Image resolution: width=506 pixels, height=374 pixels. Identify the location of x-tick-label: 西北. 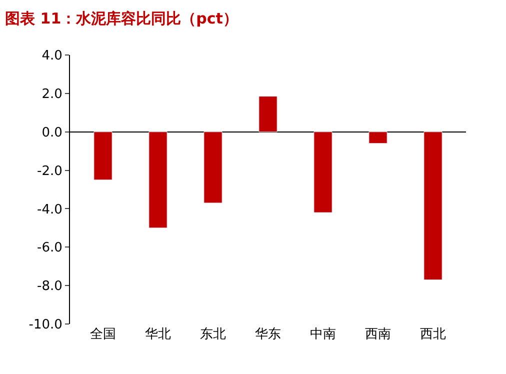
(433, 334).